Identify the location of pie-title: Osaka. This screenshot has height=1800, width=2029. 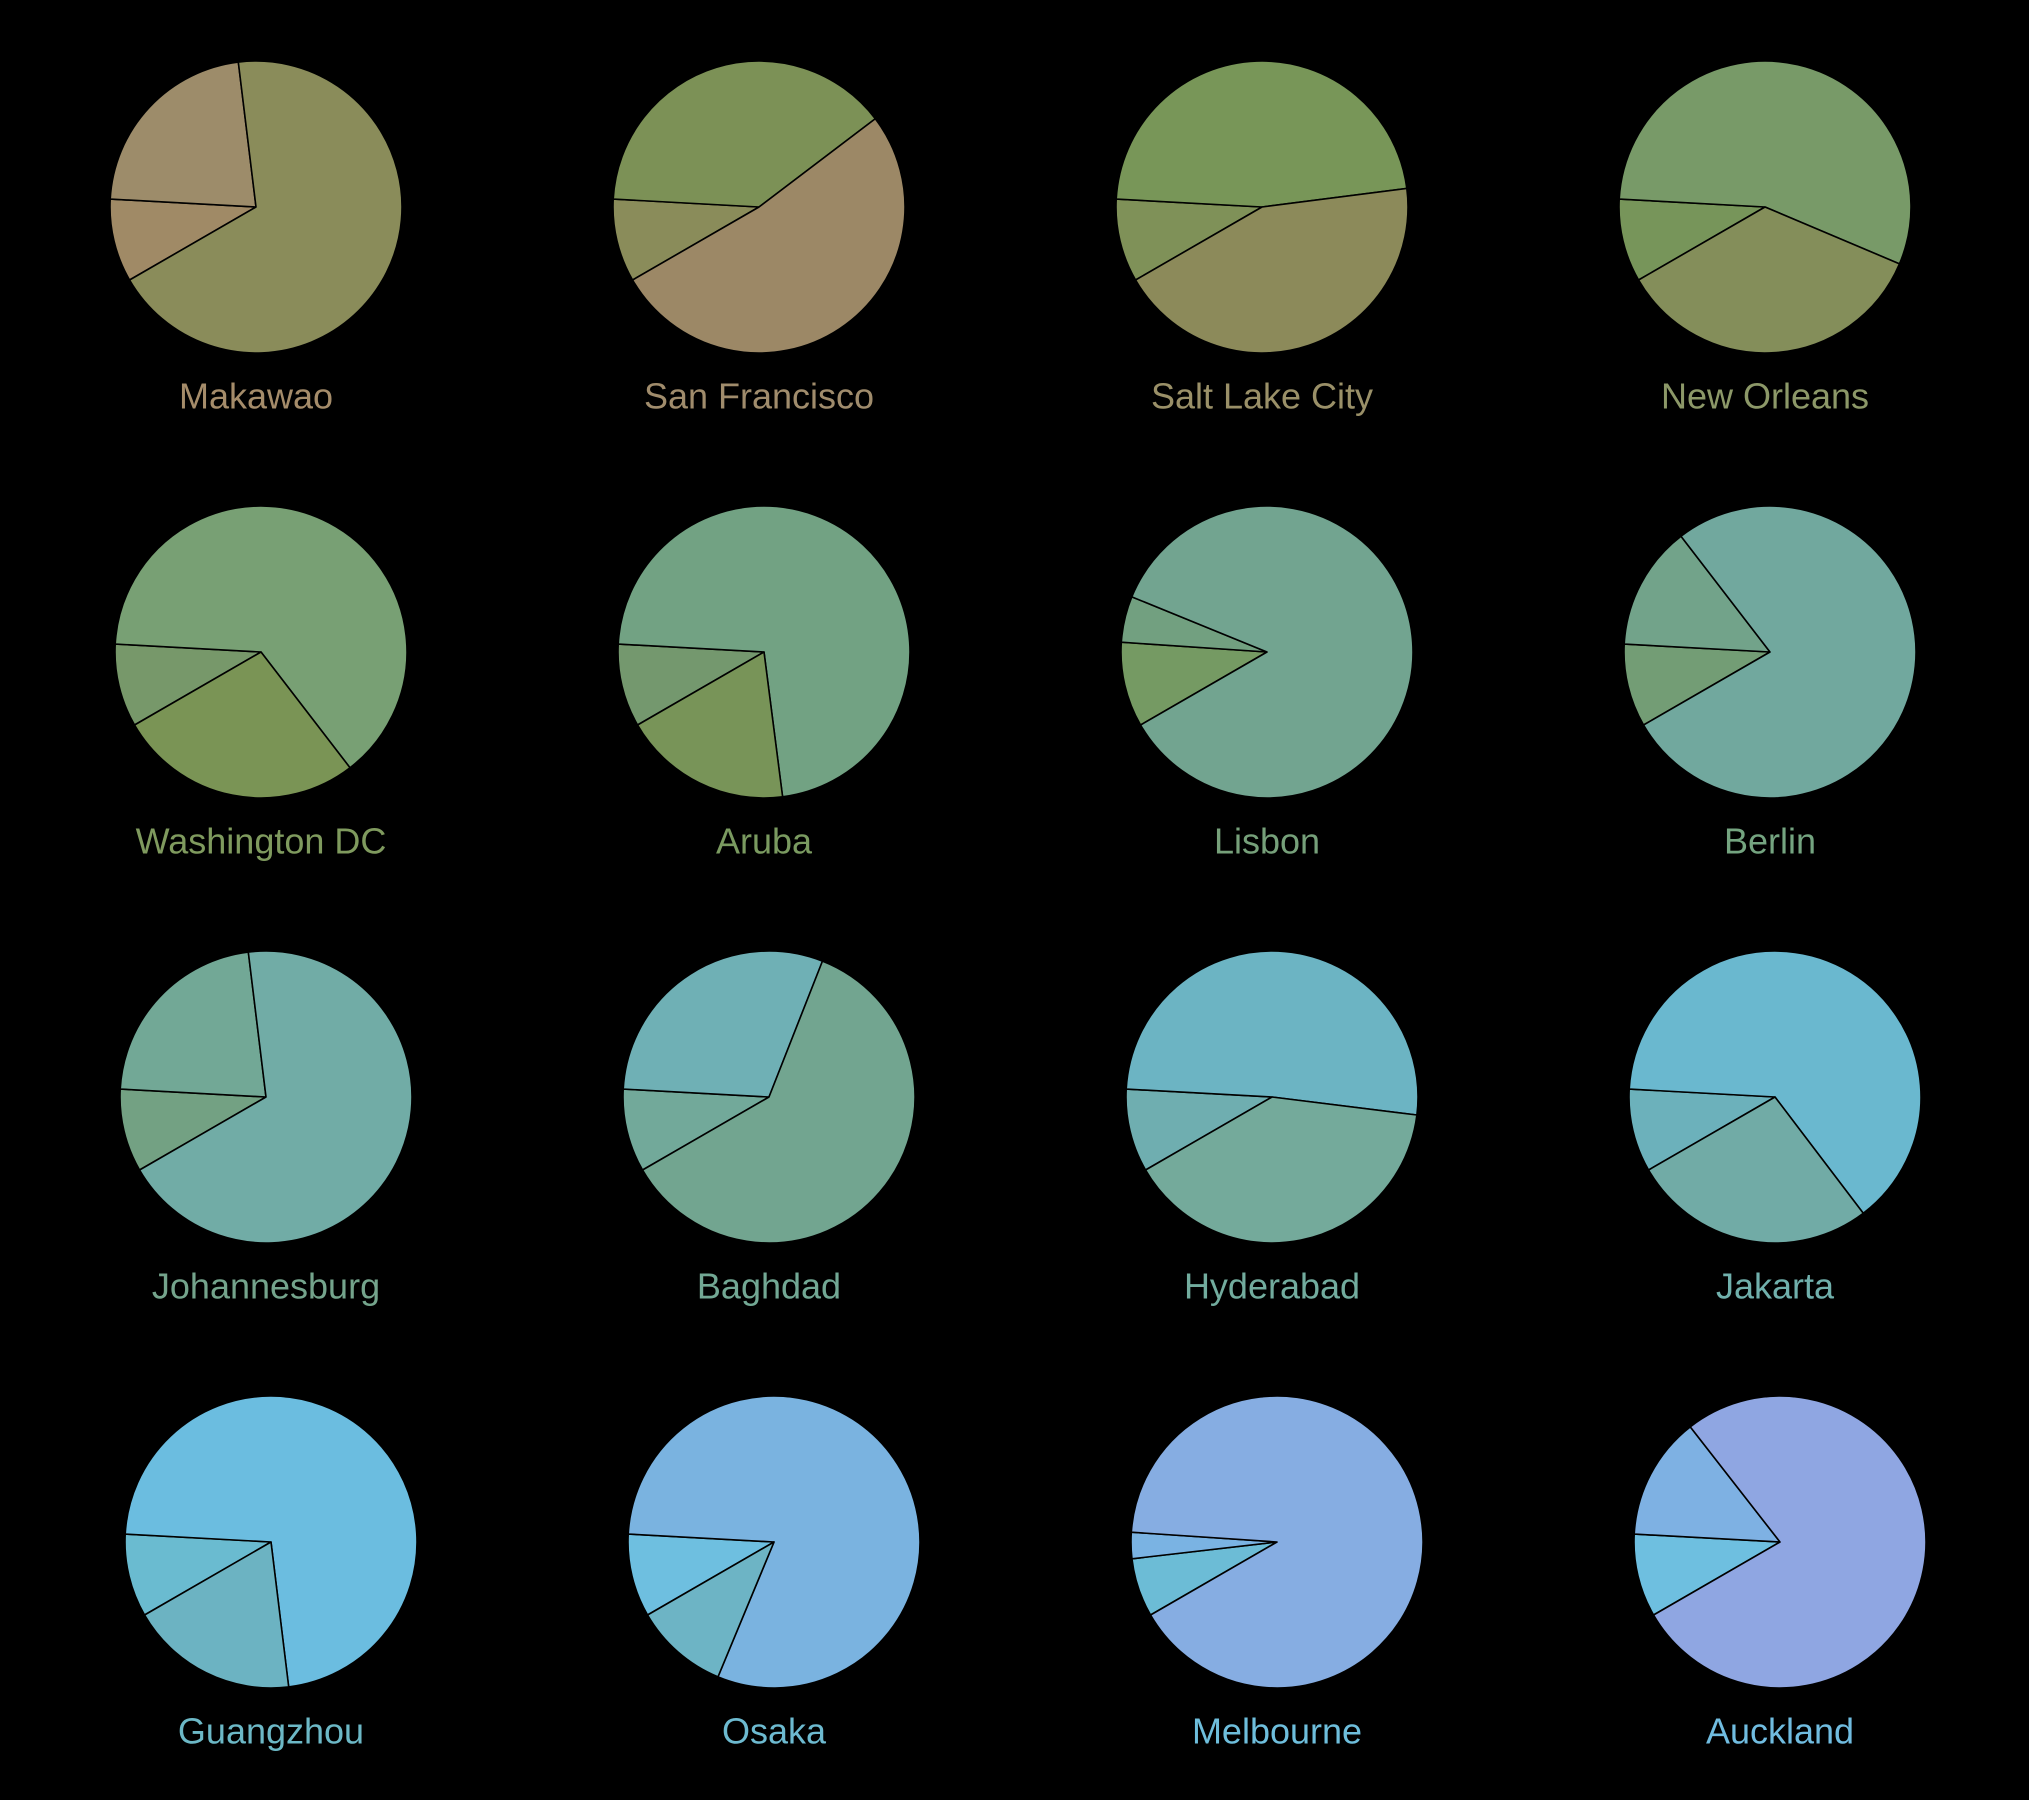
(774, 1731).